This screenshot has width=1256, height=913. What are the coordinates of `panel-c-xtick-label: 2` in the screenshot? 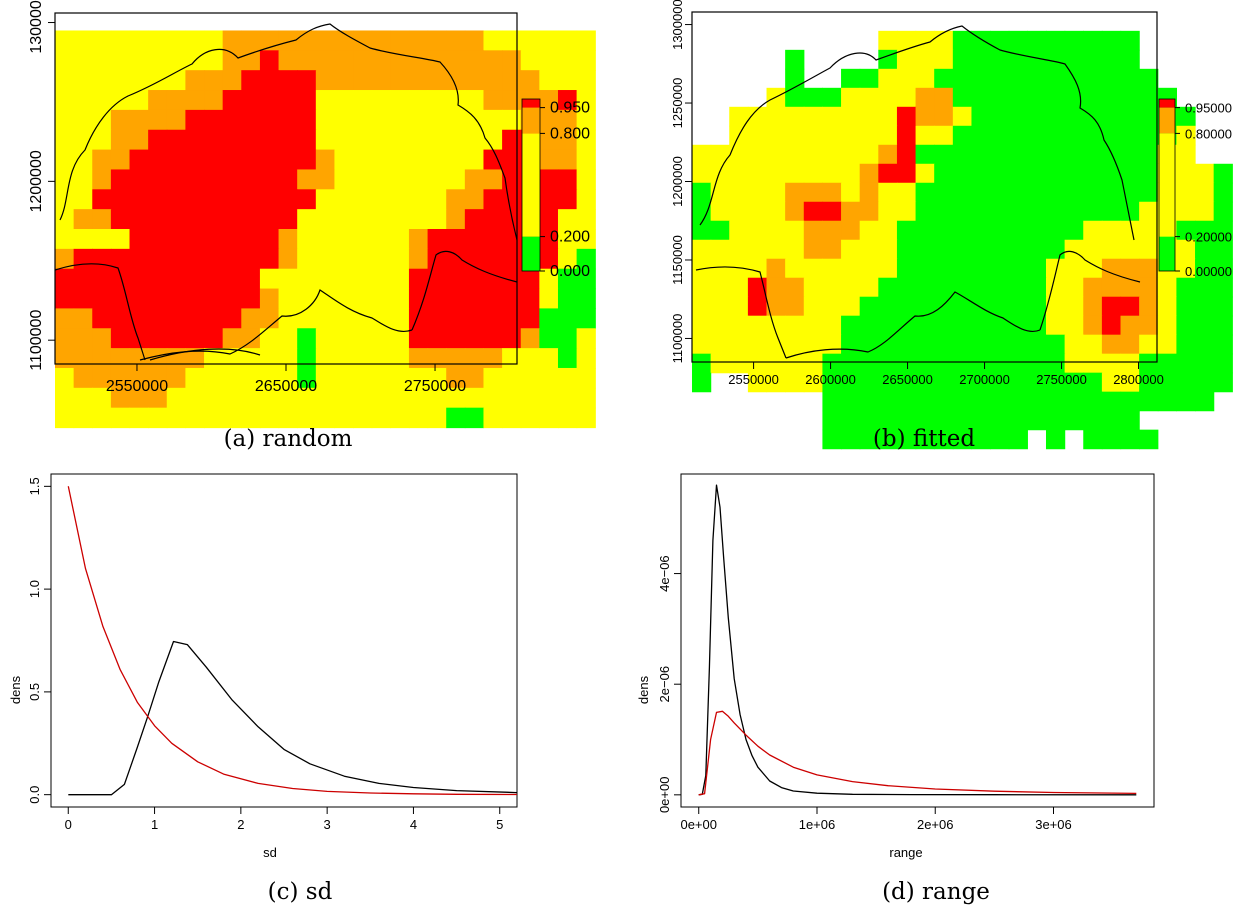 It's located at (240, 824).